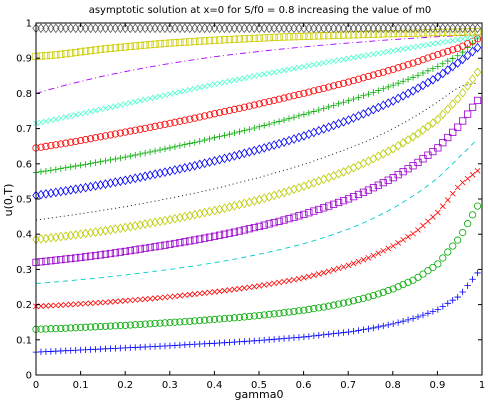 This screenshot has height=403, width=488. What do you see at coordinates (24, 164) in the screenshot?
I see `y-tick-label: 0.6` at bounding box center [24, 164].